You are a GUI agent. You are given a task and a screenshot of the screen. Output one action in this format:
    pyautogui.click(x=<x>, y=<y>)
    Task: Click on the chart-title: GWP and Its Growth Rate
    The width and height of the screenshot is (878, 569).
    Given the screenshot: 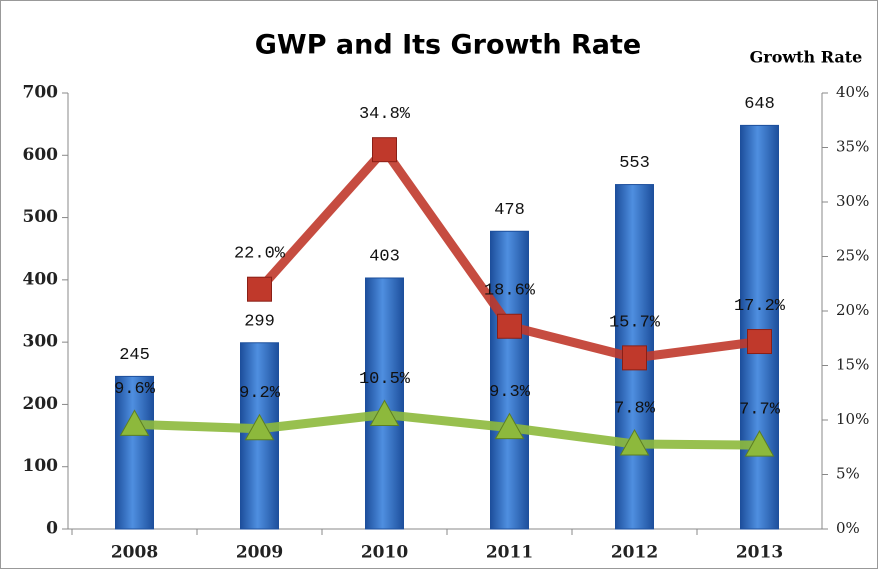 What is the action you would take?
    pyautogui.click(x=448, y=45)
    